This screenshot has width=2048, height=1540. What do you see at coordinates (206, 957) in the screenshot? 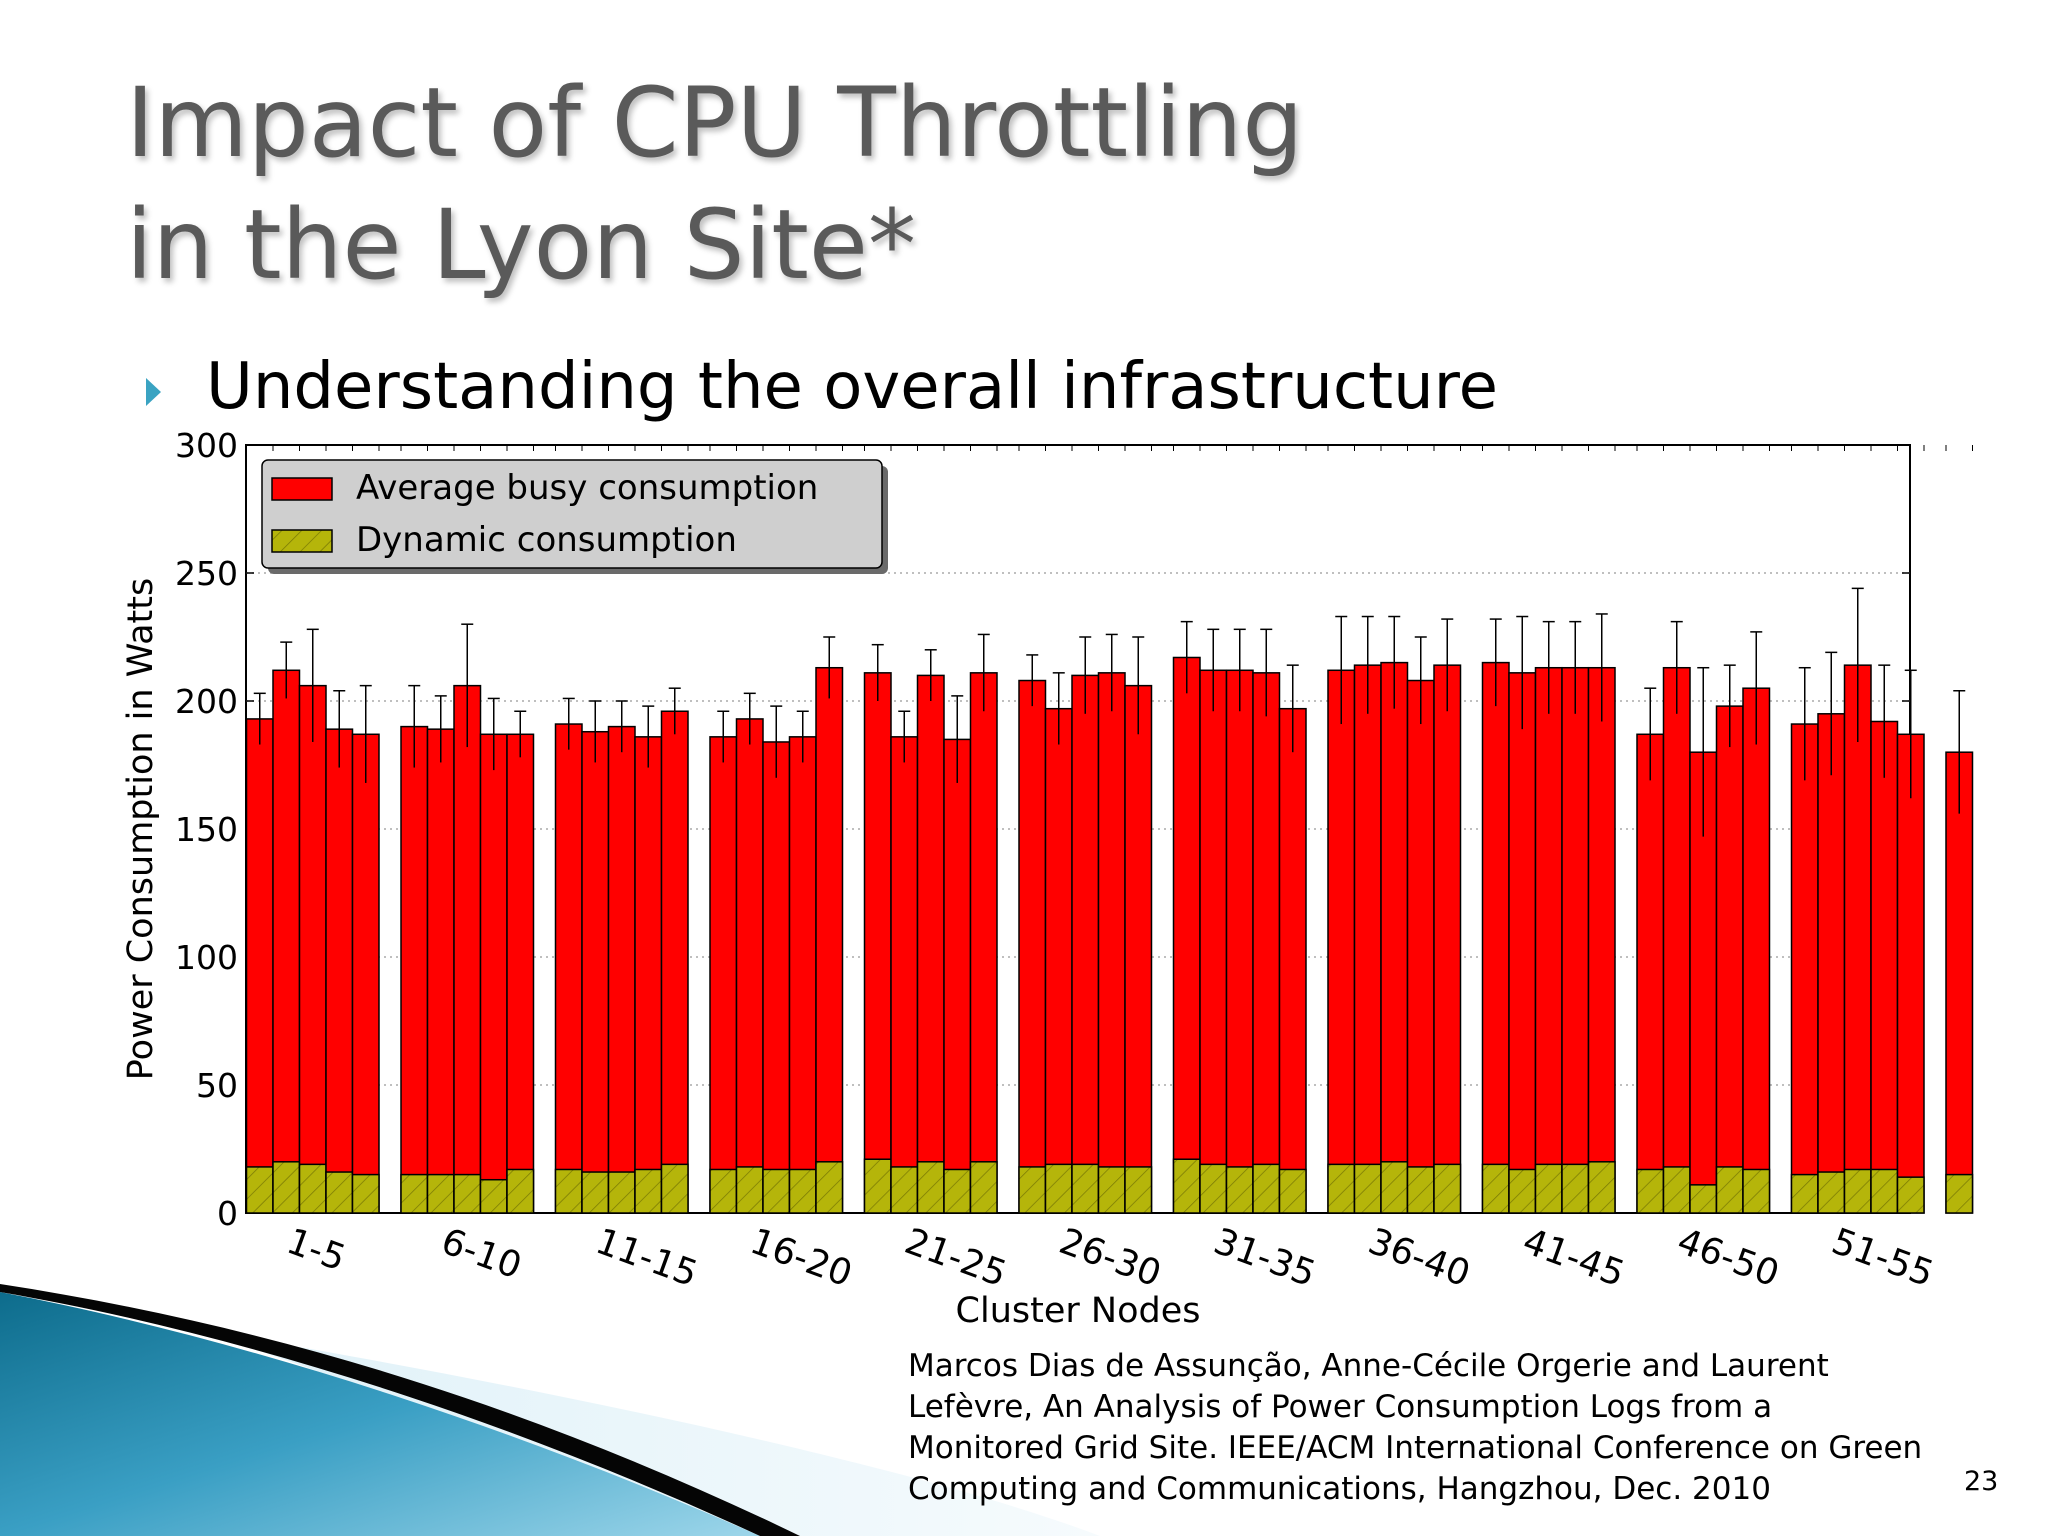
I see `y-tick-label: 100` at bounding box center [206, 957].